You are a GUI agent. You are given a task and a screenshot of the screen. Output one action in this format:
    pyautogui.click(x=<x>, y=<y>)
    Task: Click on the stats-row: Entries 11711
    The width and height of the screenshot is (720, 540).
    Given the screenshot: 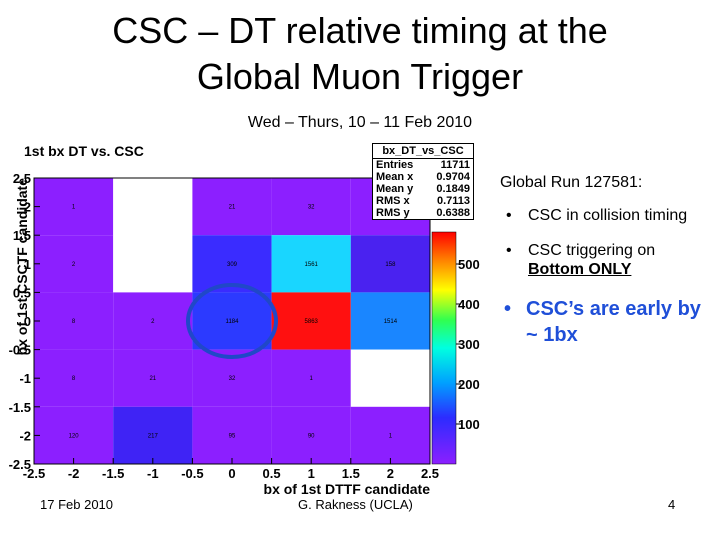 What is the action you would take?
    pyautogui.click(x=423, y=165)
    